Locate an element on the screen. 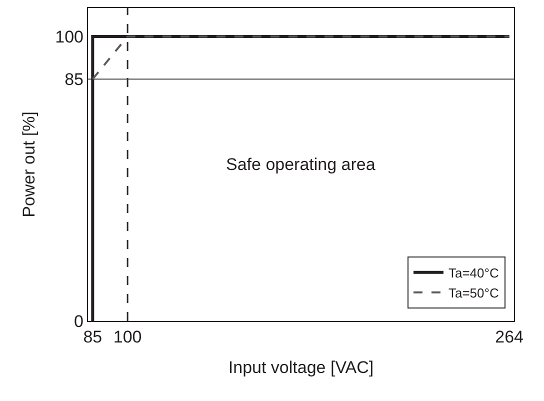  y-tick-label: 85 is located at coordinates (74, 80).